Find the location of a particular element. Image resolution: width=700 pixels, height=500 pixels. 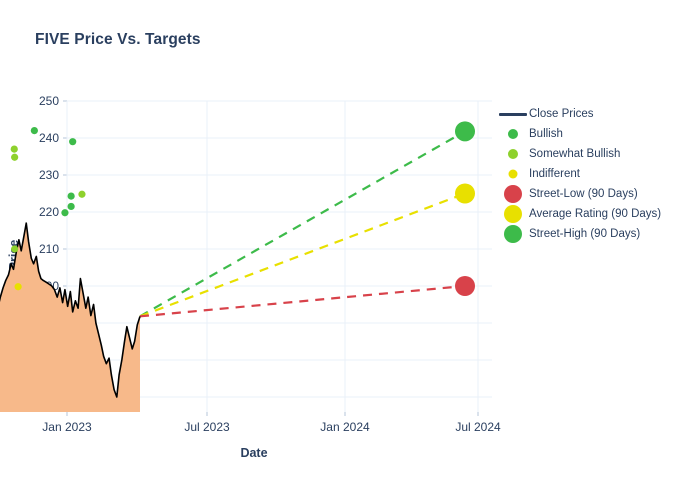

close-price-path is located at coordinates (70, 310).